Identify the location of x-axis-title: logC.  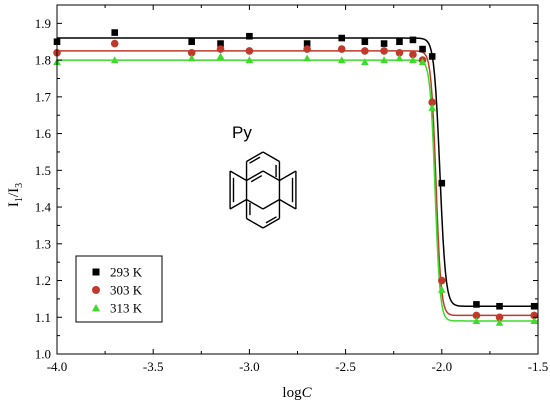
(297, 393).